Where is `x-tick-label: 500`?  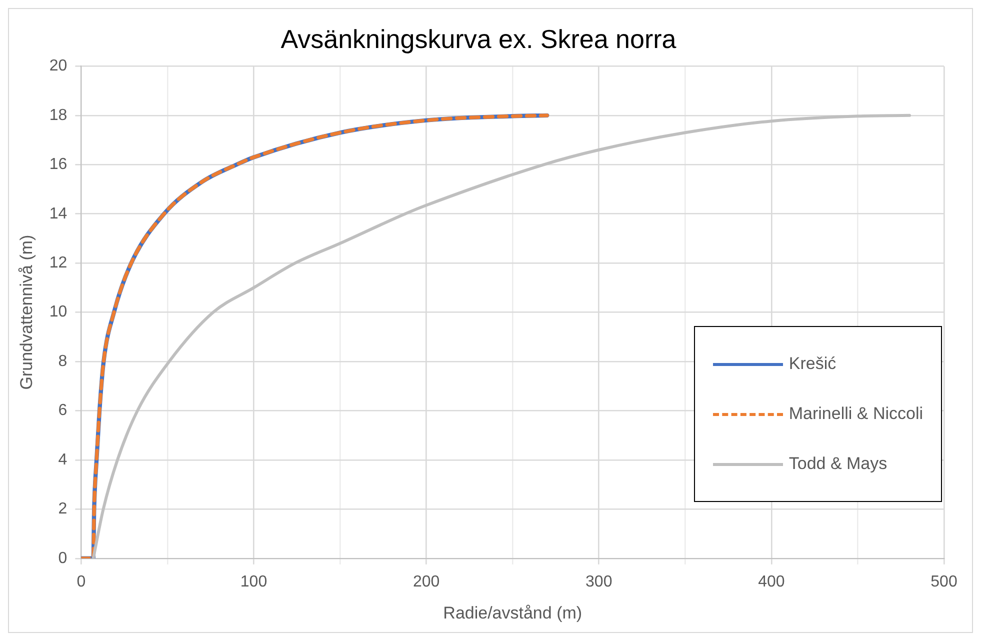
x-tick-label: 500 is located at coordinates (944, 581).